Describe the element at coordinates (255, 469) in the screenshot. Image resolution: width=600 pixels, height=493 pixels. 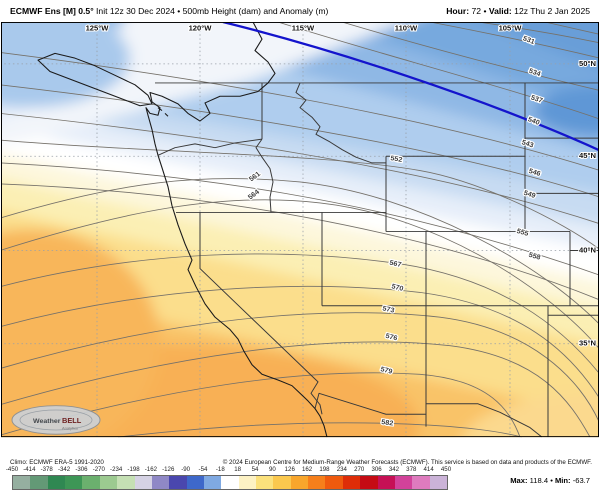
I see `colorbar-tick: 54` at that location.